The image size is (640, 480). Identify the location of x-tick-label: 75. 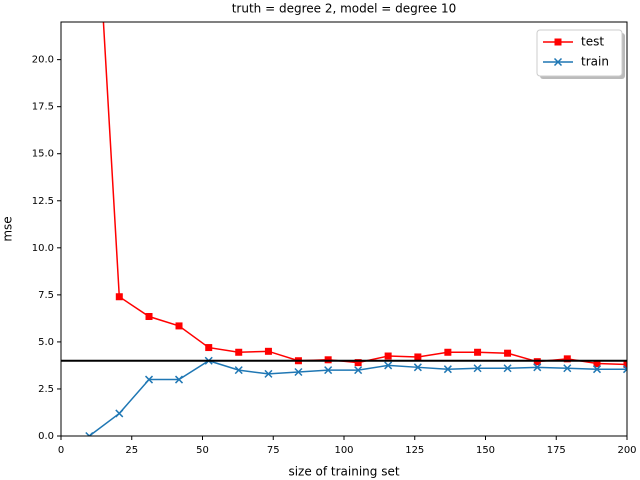
(273, 450).